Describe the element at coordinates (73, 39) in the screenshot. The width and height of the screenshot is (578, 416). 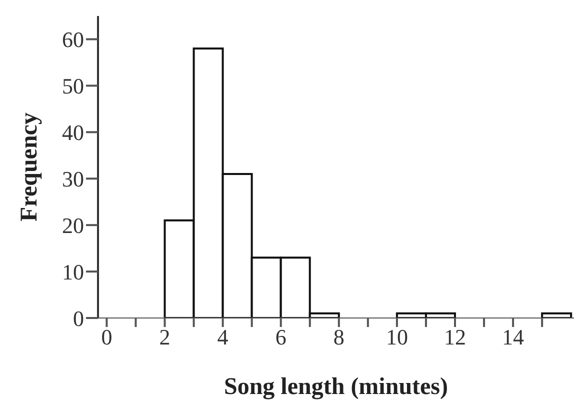
I see `y-tick-label: 60` at that location.